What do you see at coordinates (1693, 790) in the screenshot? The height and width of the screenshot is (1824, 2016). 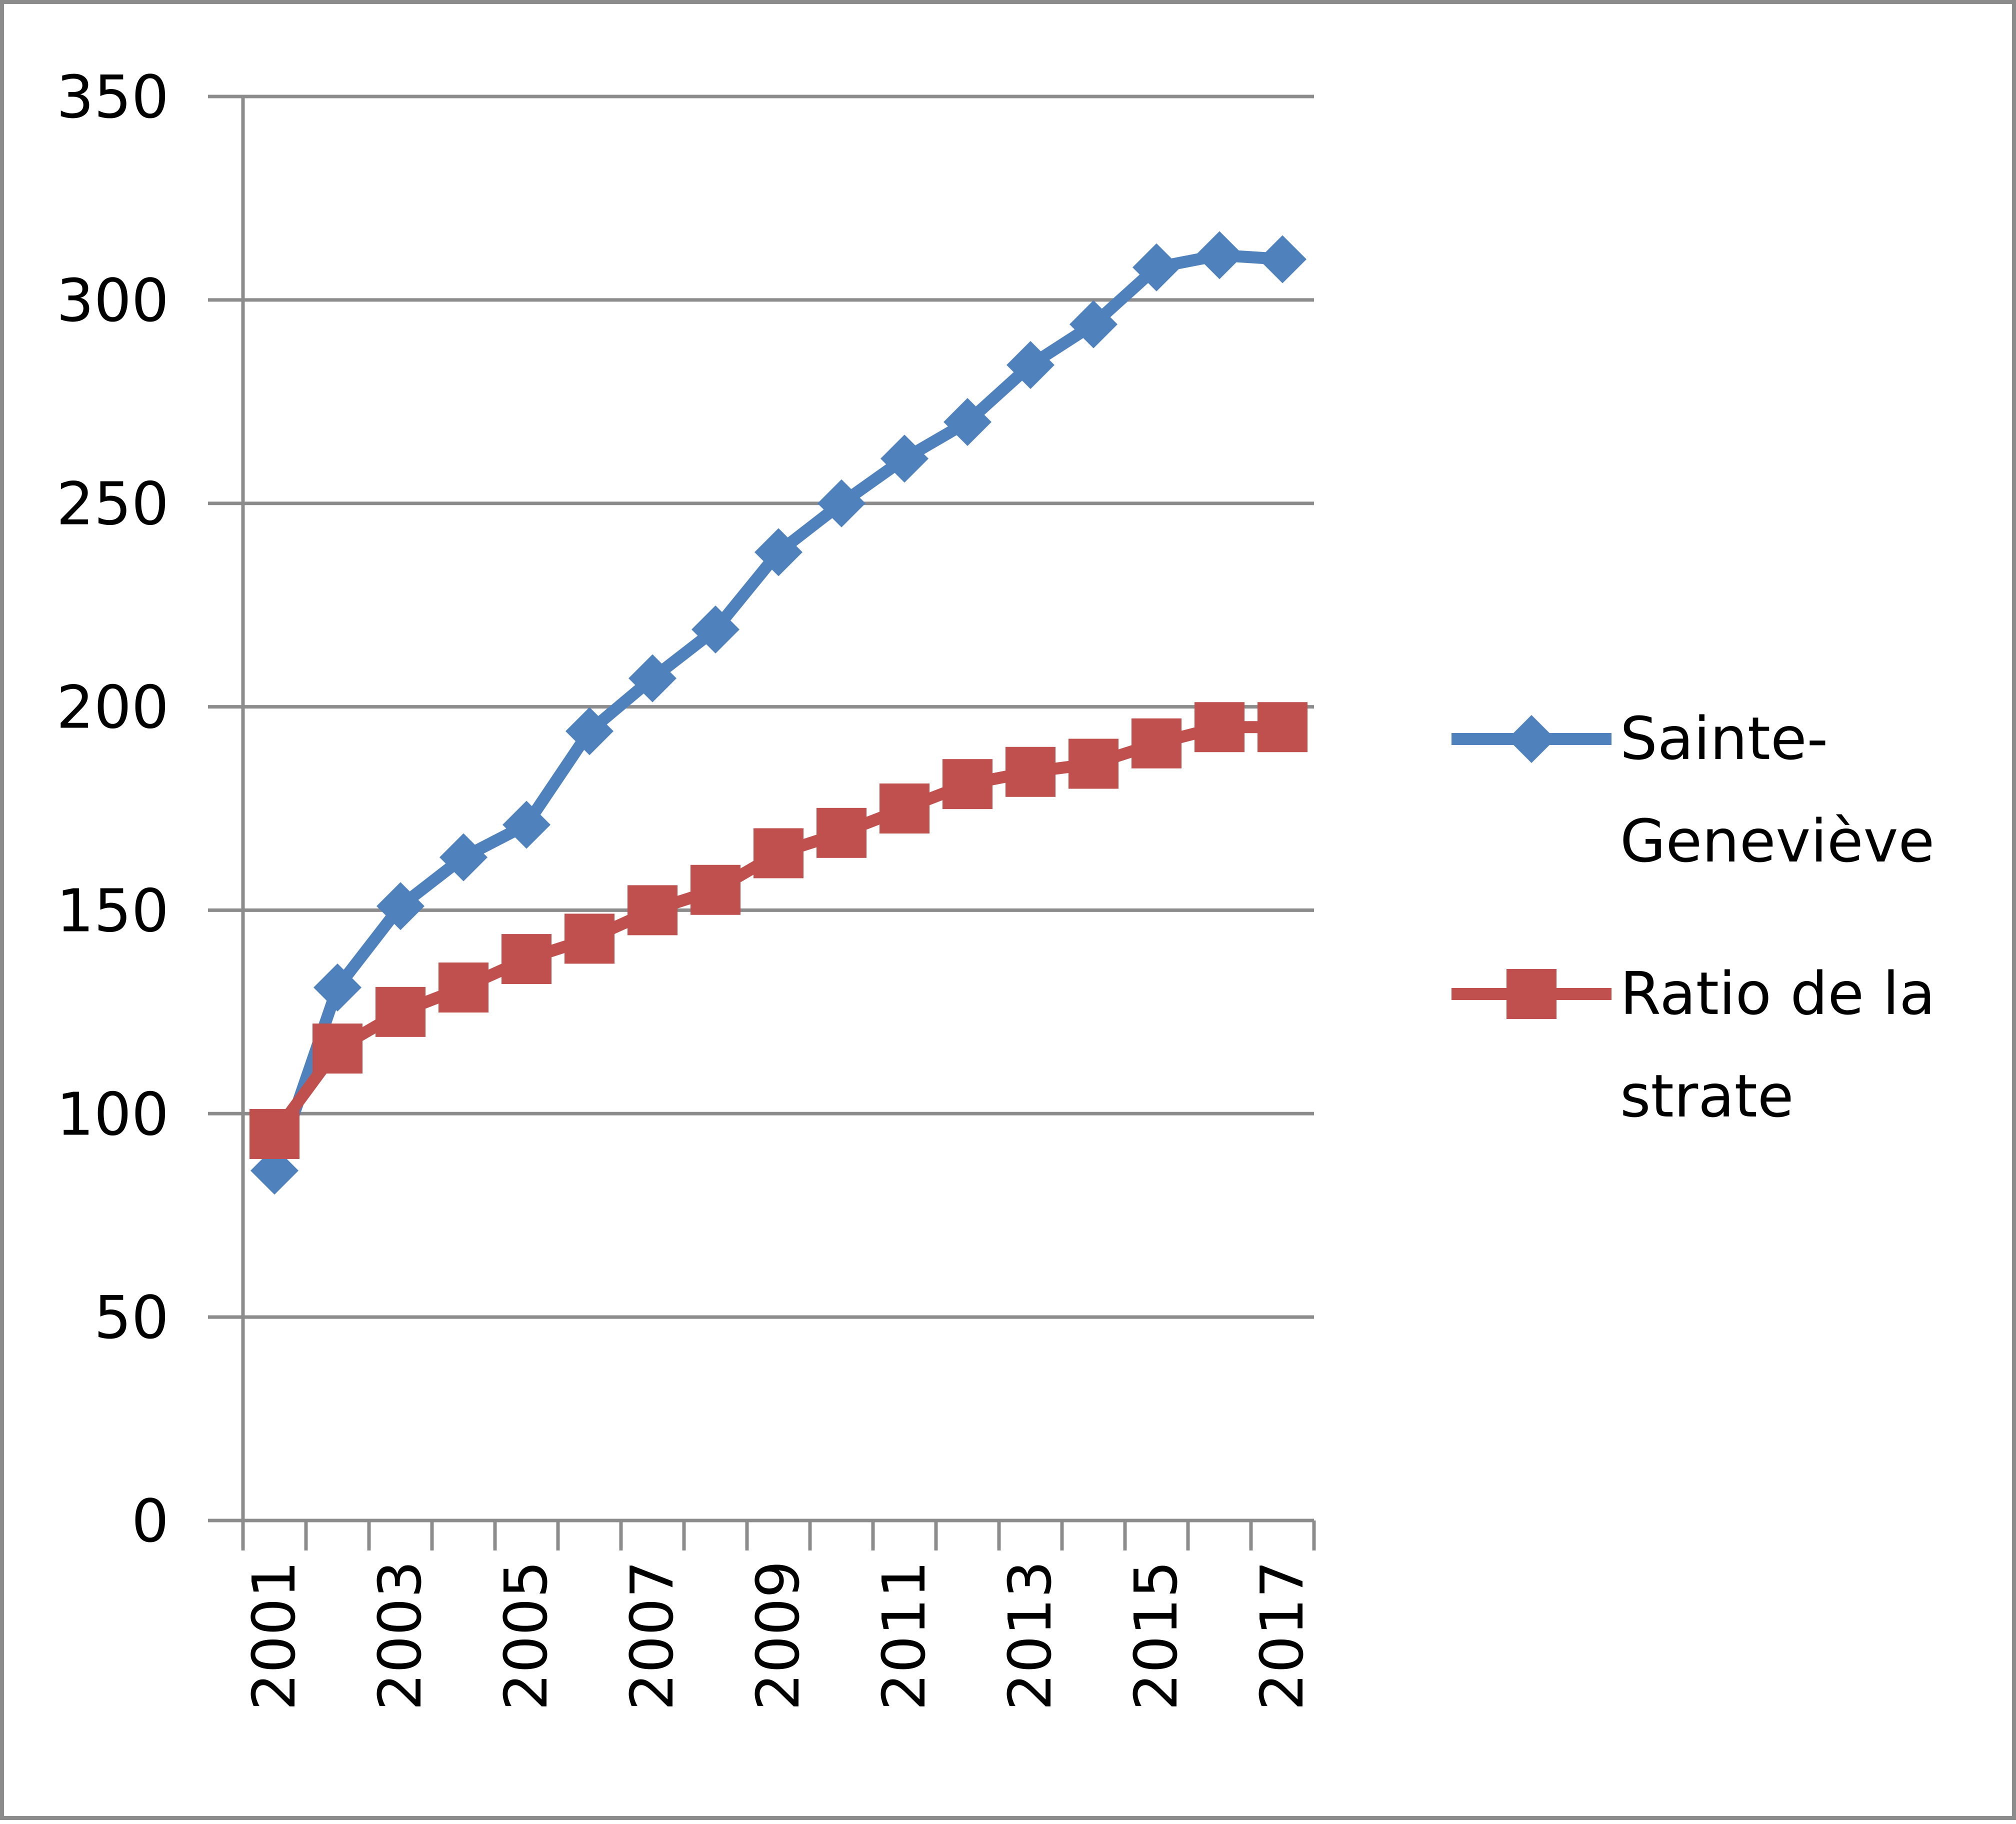 I see `legend-entry: Sainte- Geneviève` at bounding box center [1693, 790].